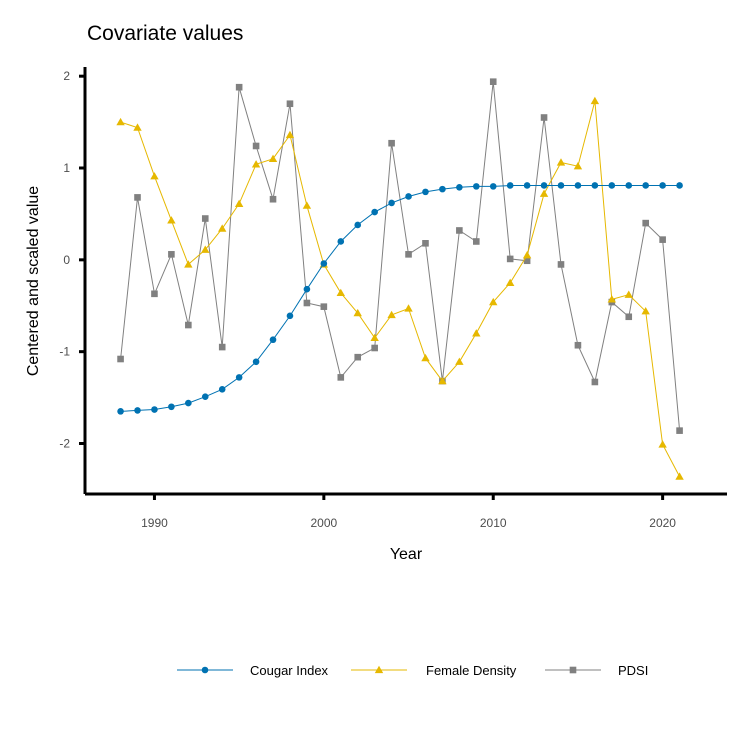 The image size is (750, 750). I want to click on y-tick-label: -2, so click(64, 443).